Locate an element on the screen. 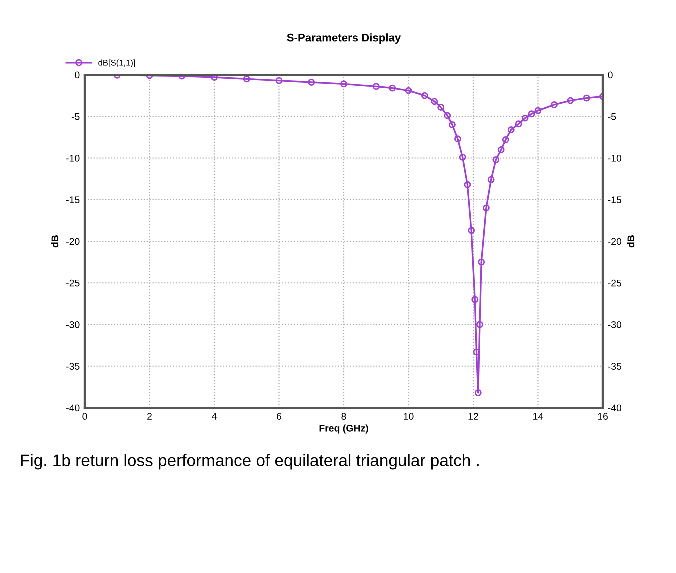  y-tick-label: -15 is located at coordinates (73, 200).